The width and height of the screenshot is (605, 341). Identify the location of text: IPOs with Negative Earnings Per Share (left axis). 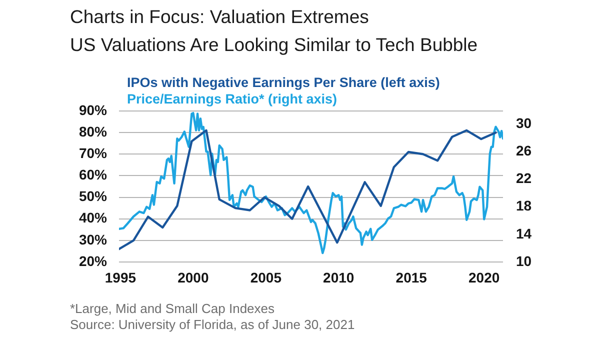
(283, 82).